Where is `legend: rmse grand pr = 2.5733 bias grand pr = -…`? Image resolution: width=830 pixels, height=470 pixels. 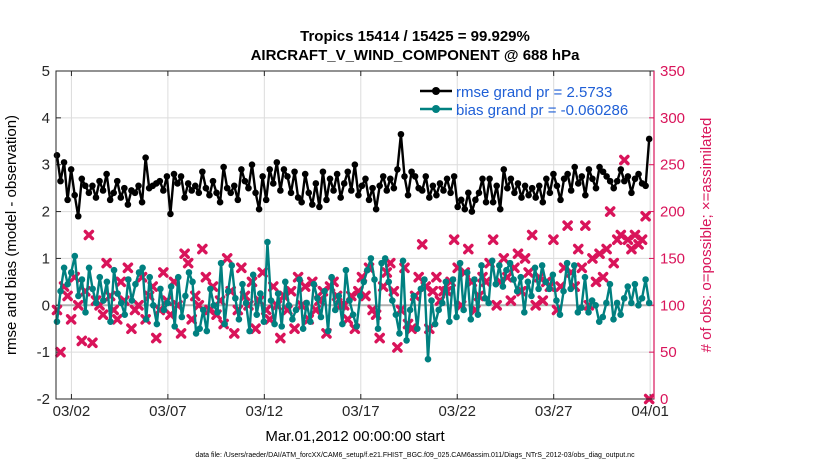 legend: rmse grand pr = 2.5733 bias grand pr = -… is located at coordinates (524, 101).